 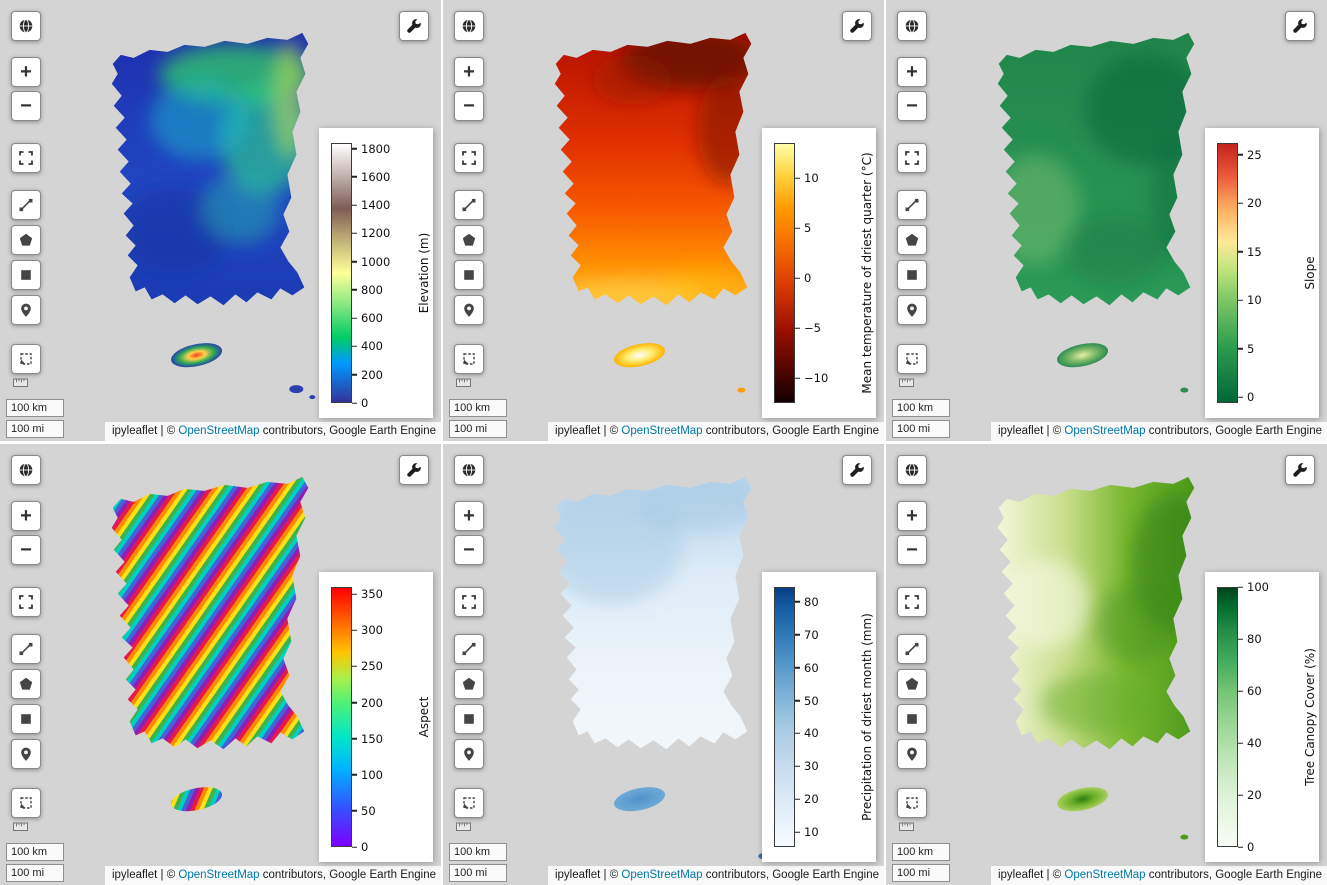 I want to click on colorbar-label: Slope, so click(x=1310, y=273).